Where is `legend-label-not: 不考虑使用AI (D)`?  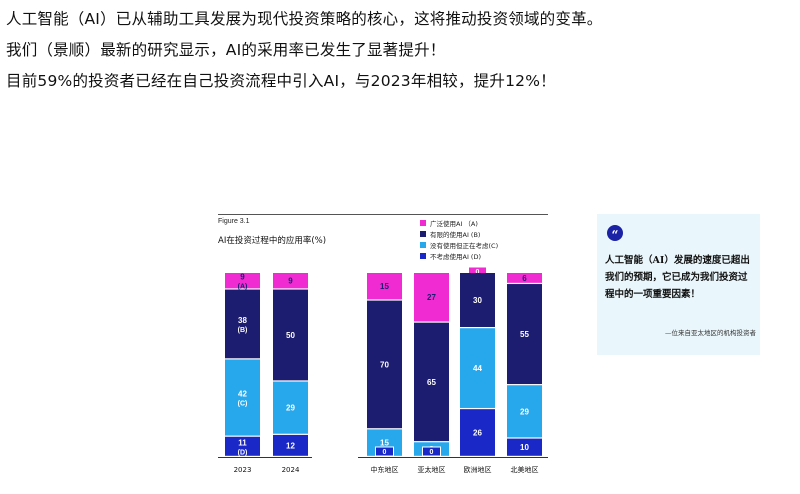
legend-label-not: 不考虑使用AI (D) is located at coordinates (456, 256).